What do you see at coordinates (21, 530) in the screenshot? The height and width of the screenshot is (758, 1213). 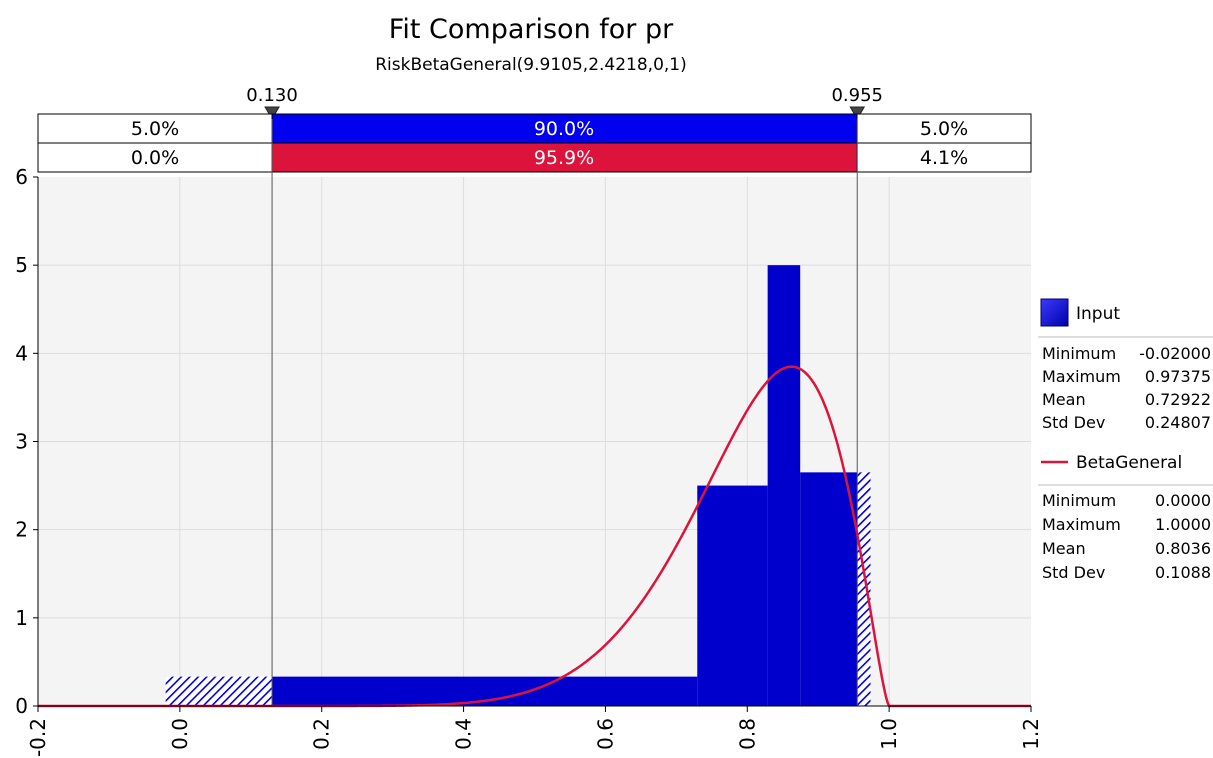 I see `y-tick-label: 2` at bounding box center [21, 530].